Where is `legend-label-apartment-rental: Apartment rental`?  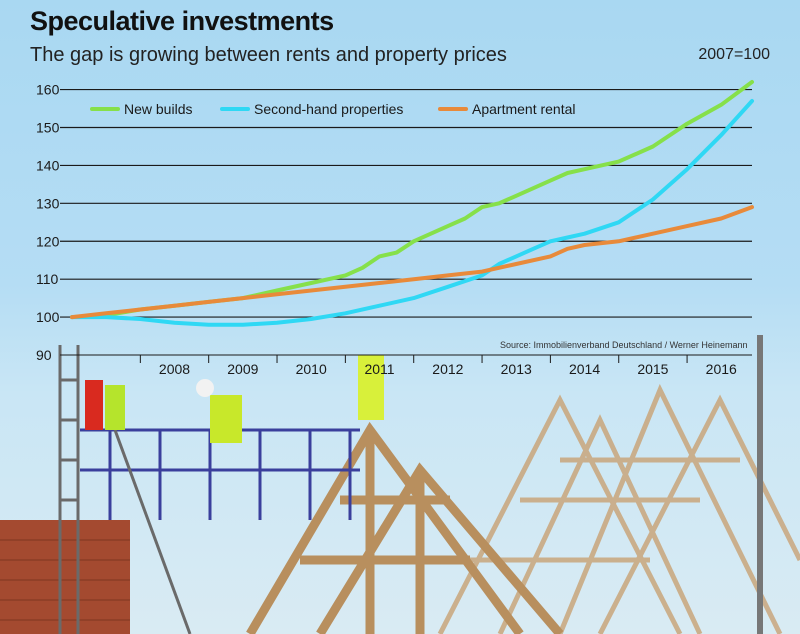 legend-label-apartment-rental: Apartment rental is located at coordinates (524, 109).